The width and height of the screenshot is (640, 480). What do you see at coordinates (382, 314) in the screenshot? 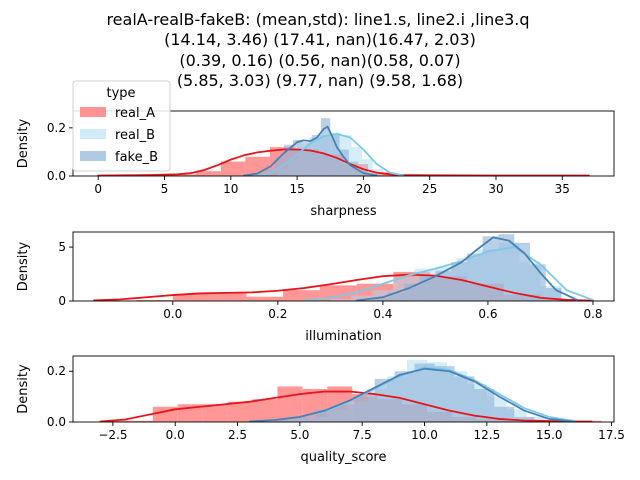
I see `x-tick-label: 0.4` at bounding box center [382, 314].